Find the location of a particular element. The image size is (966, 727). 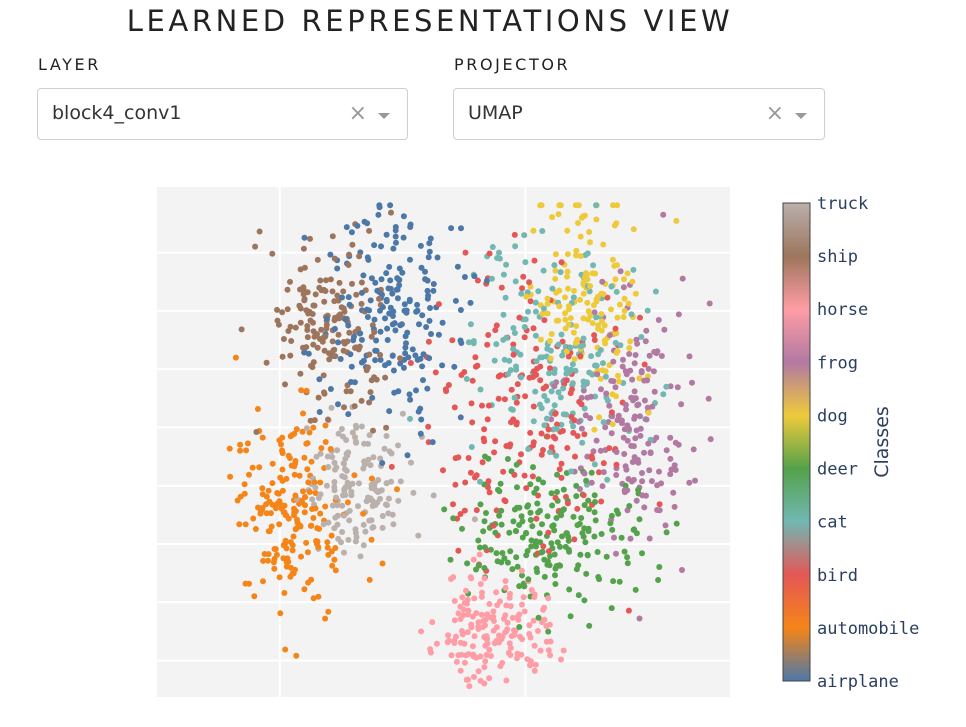

projector-clear-icon: × is located at coordinates (774, 113).